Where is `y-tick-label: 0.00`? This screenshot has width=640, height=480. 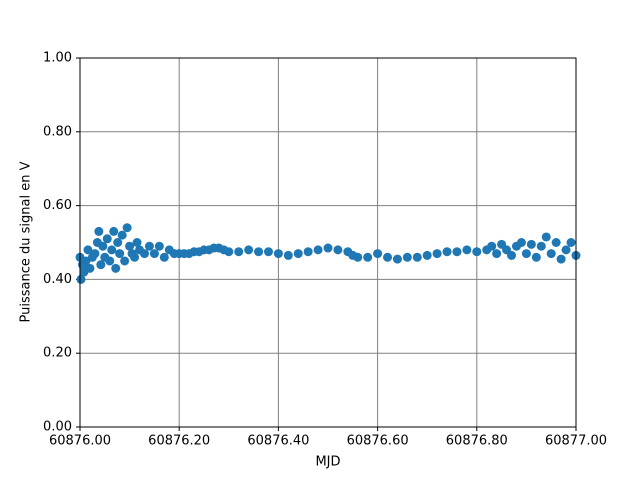 y-tick-label: 0.00 is located at coordinates (57, 427).